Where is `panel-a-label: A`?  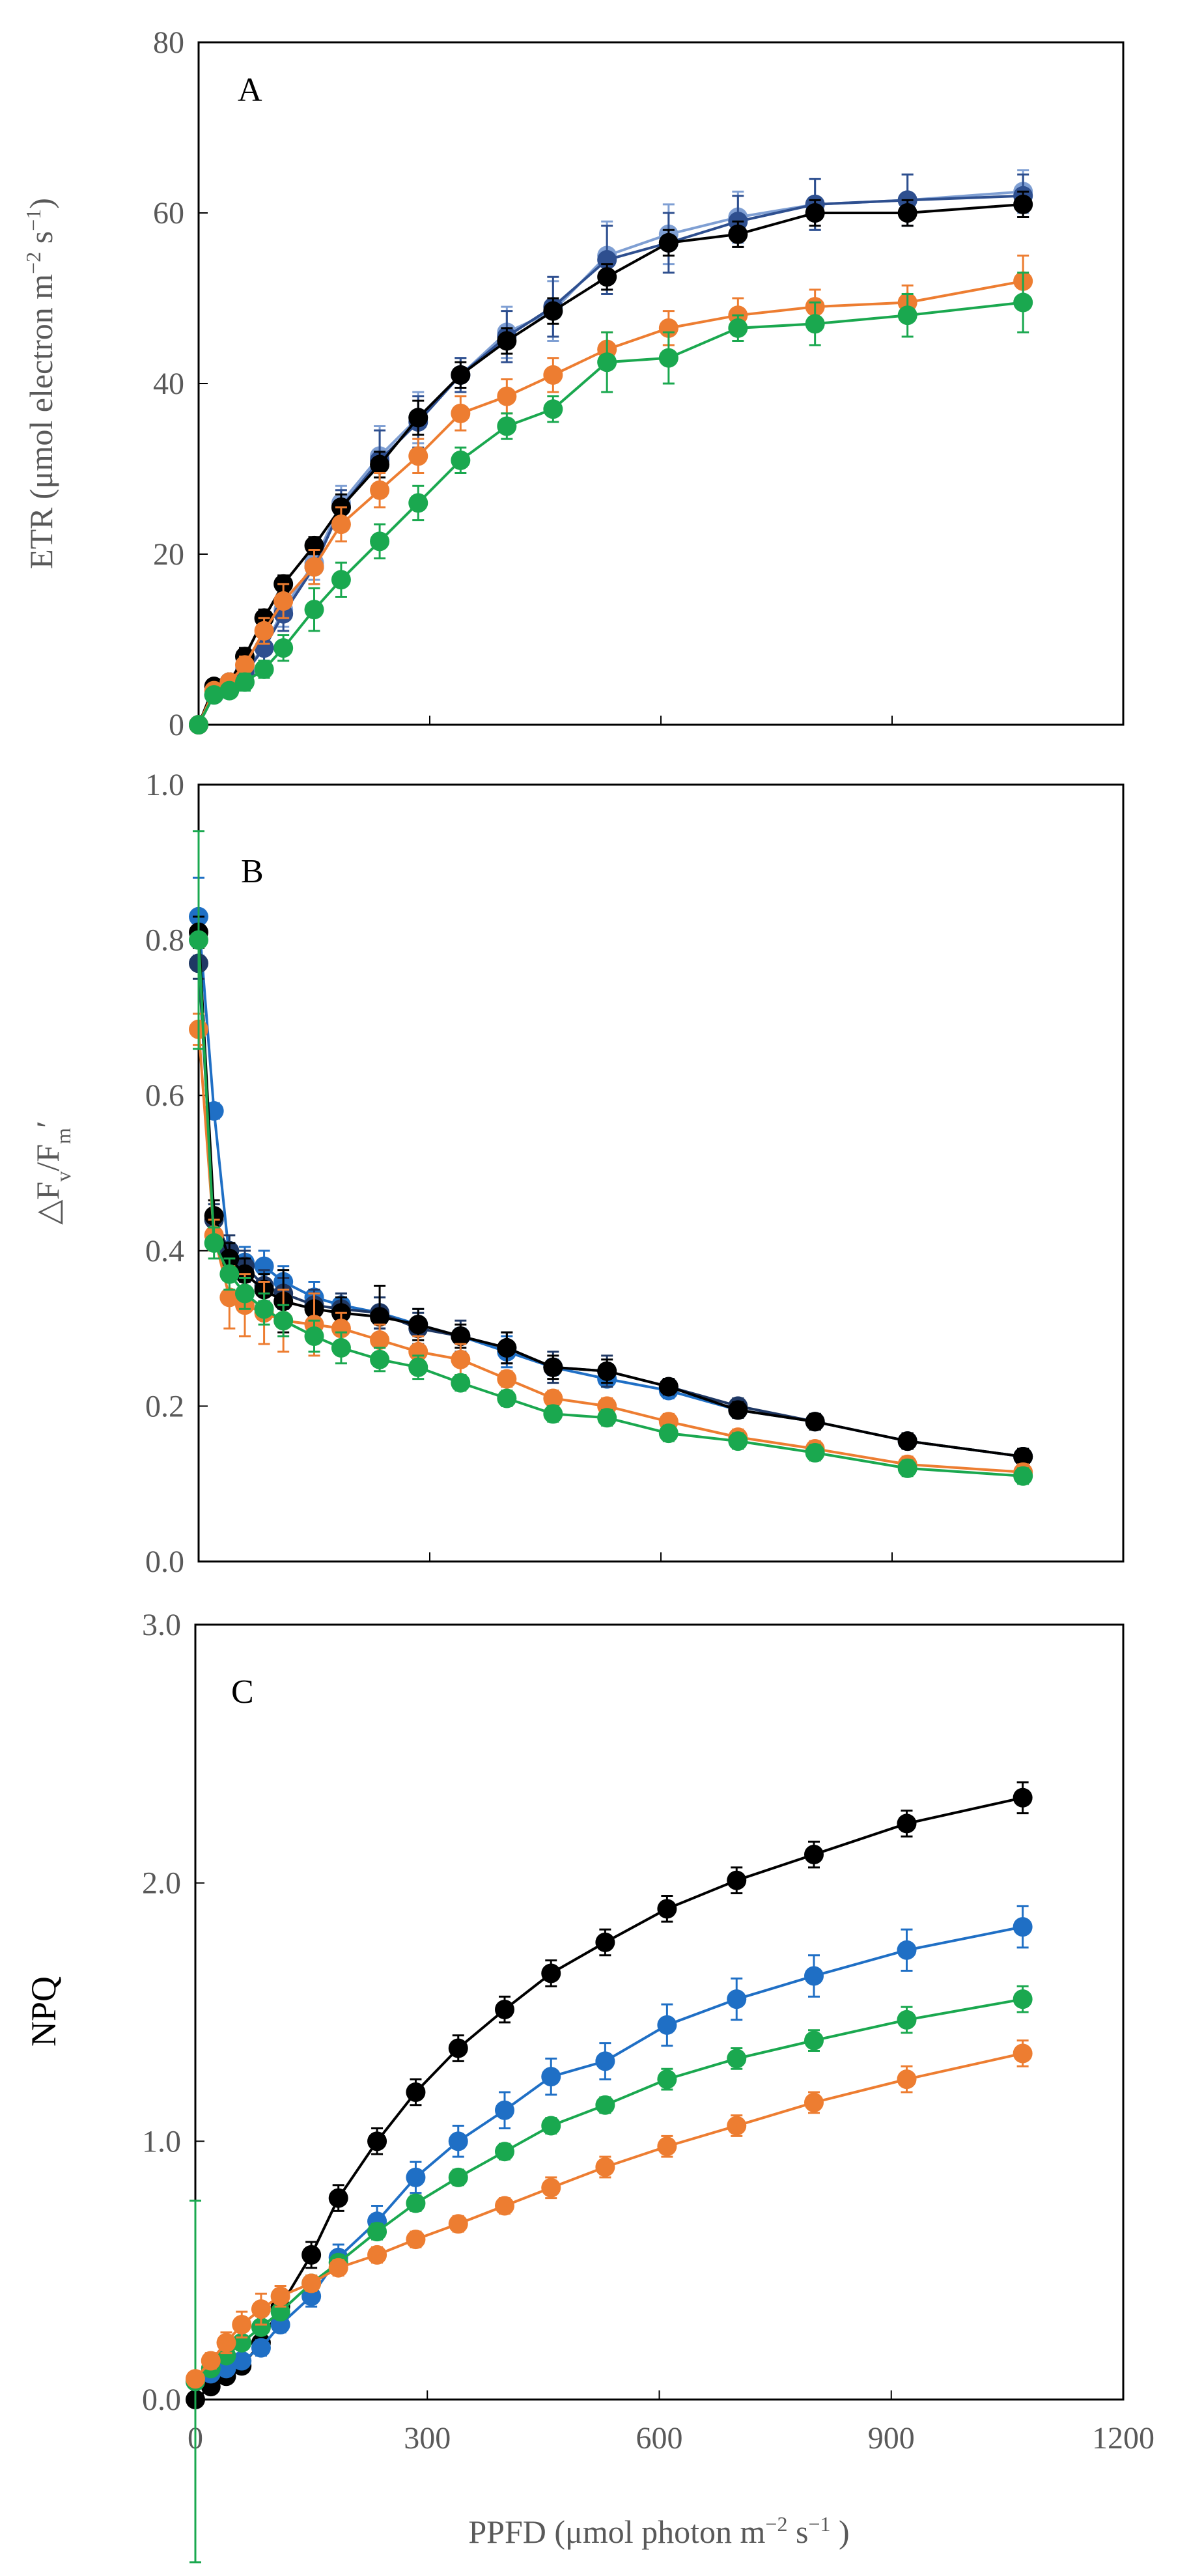 panel-a-label: A is located at coordinates (250, 91).